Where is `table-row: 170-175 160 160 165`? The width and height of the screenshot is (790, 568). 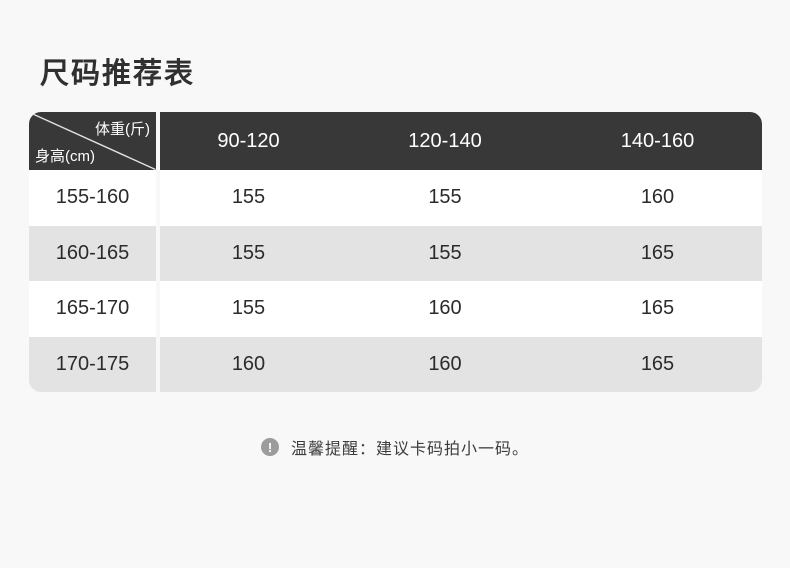
table-row: 170-175 160 160 165 is located at coordinates (395, 364).